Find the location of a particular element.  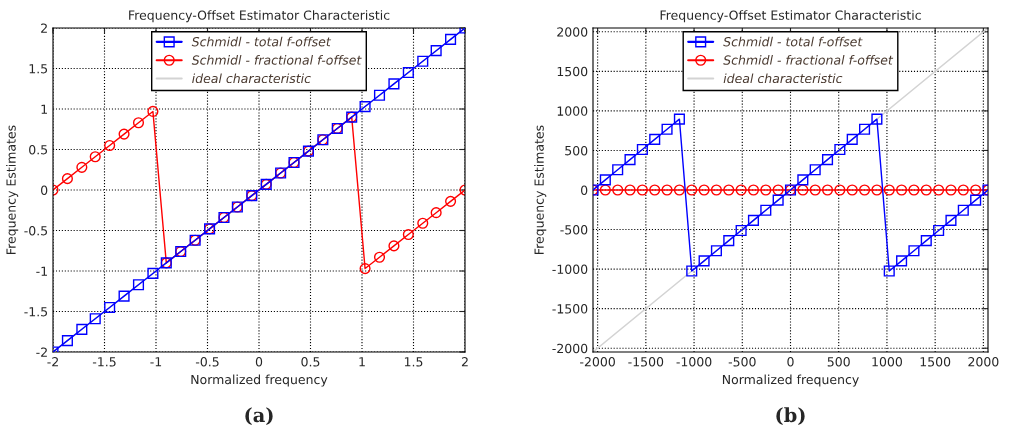

y-tick-label: 0.5 is located at coordinates (38, 149).